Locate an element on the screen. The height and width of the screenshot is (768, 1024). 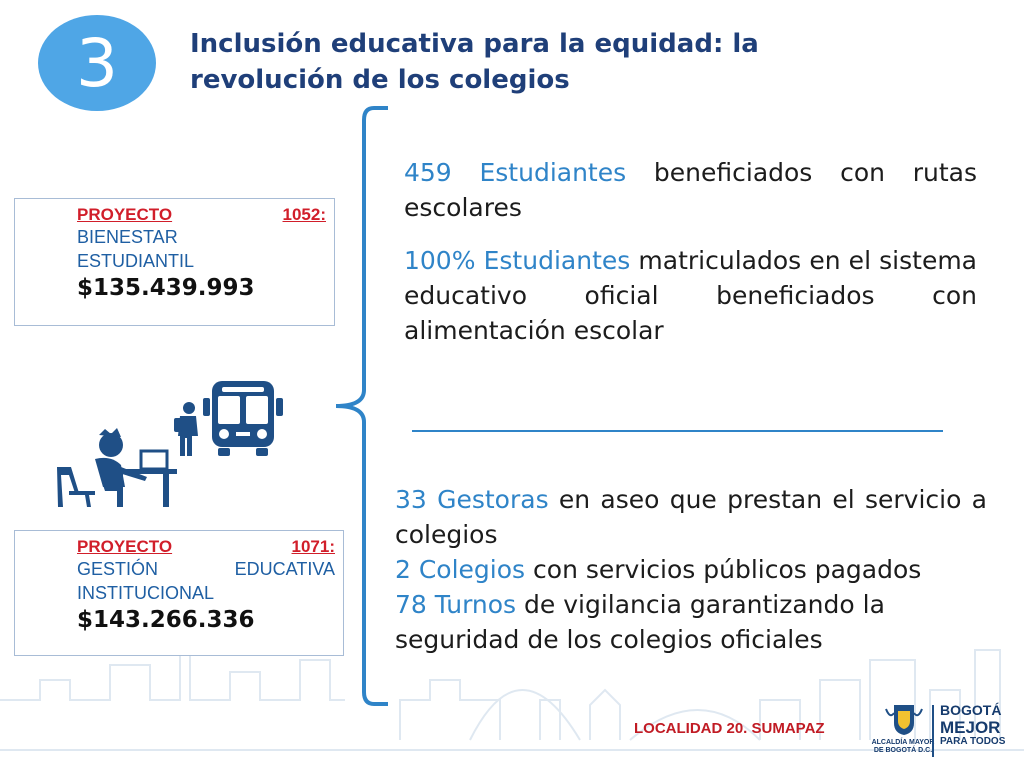
alcaldia-label: ALCALDÍA MAYOR DE BOGOTÁ D.C. is located at coordinates (903, 747).